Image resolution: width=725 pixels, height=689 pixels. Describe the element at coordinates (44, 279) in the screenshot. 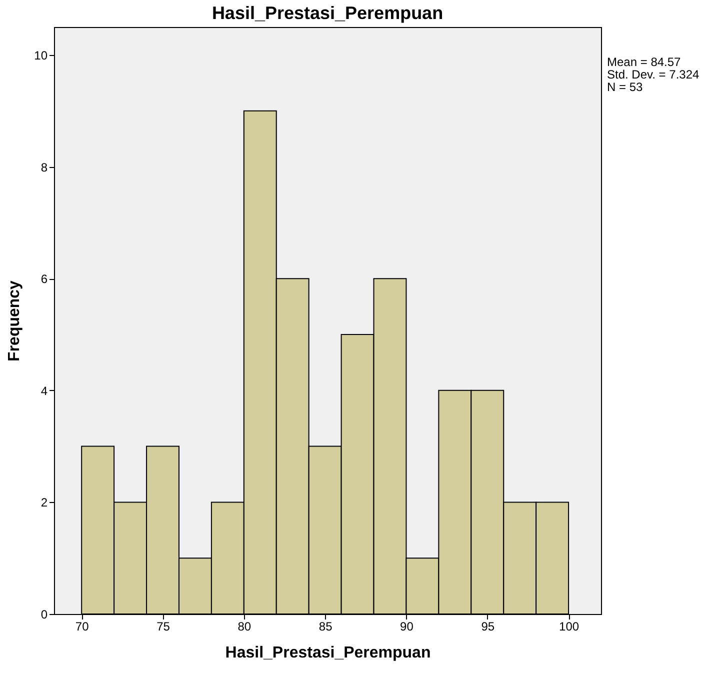

I see `y-tick-label: 6` at that location.